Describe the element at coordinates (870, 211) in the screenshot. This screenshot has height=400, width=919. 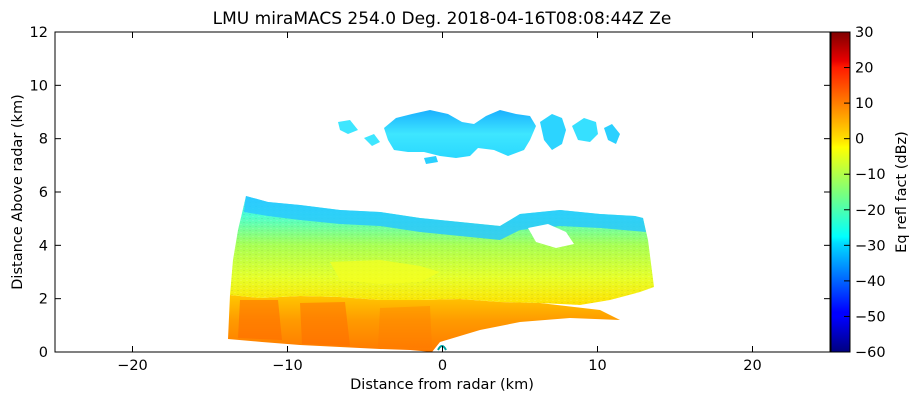
I see `colorbar-tick-label: −20` at that location.